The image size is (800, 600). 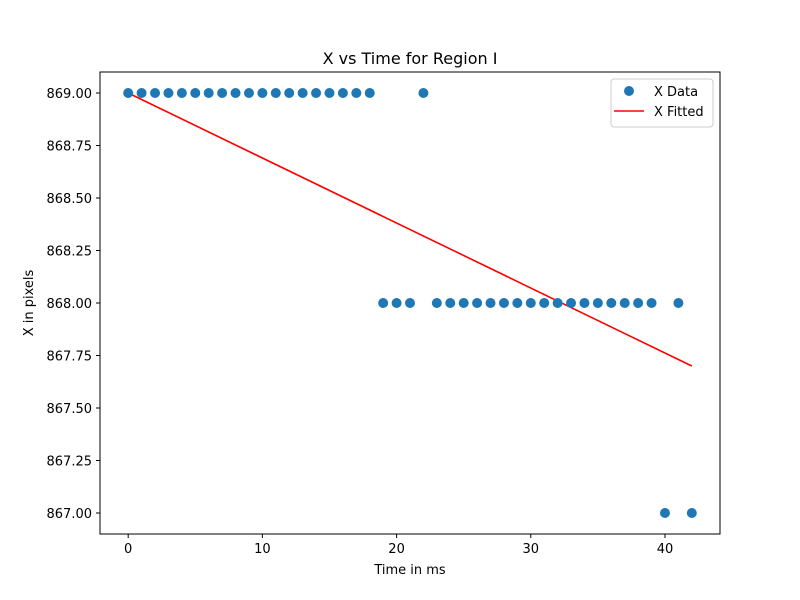 I want to click on legend-label-x-fitted: X Fitted, so click(x=679, y=112).